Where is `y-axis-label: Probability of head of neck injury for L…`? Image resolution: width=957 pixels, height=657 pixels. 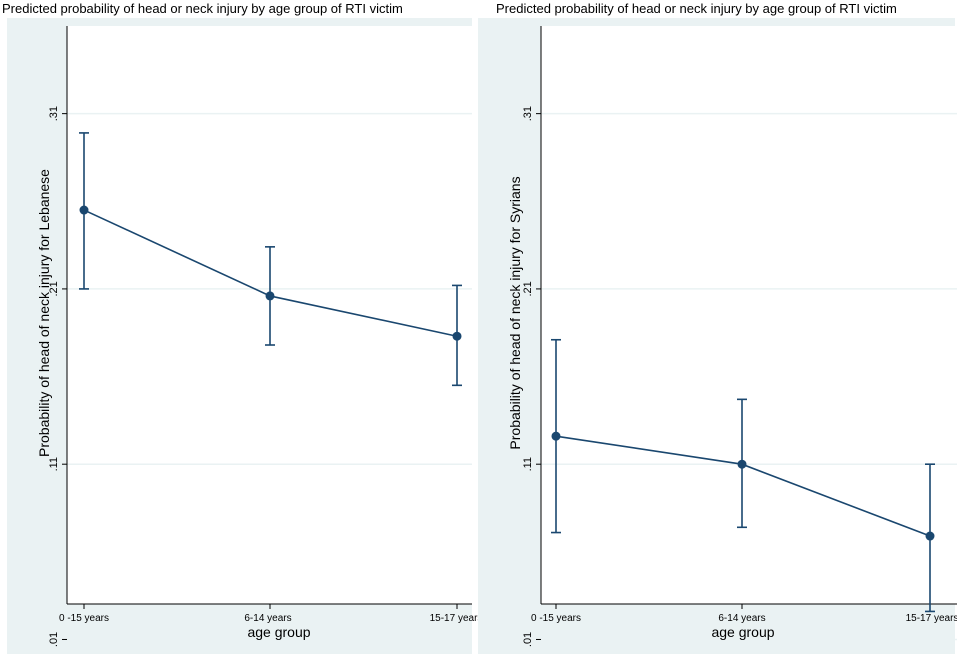 y-axis-label: Probability of head of neck injury for L… is located at coordinates (44, 313).